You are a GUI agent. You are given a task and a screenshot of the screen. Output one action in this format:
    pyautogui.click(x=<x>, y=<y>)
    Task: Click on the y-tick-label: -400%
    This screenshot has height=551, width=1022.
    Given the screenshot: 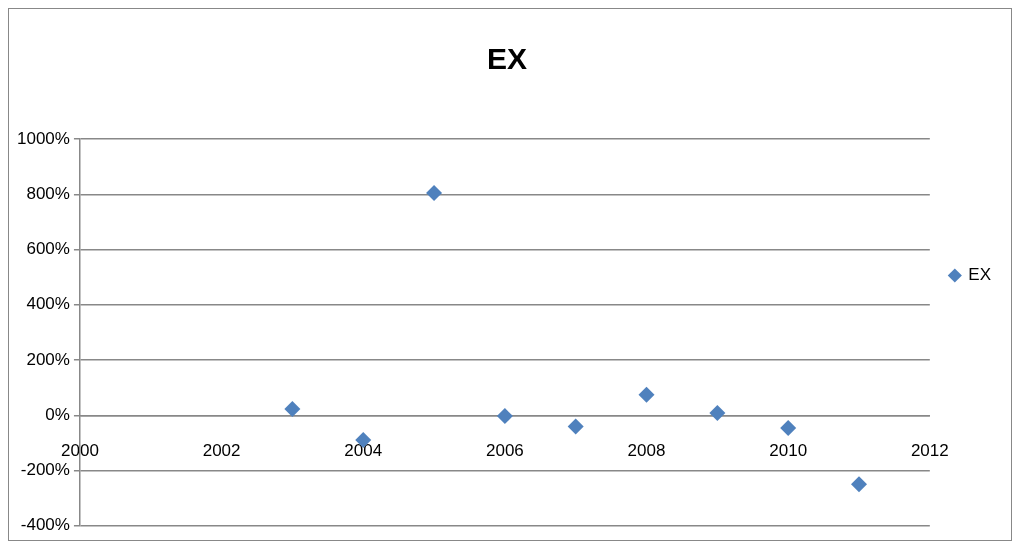 What is the action you would take?
    pyautogui.click(x=45, y=525)
    